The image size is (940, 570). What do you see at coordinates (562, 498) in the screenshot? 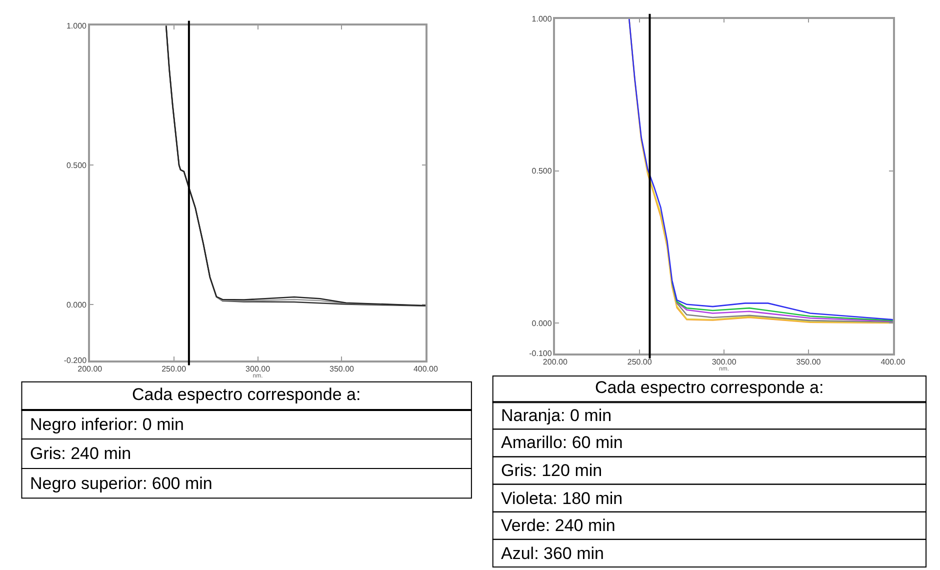
I see `text: Violeta: 180 min` at bounding box center [562, 498].